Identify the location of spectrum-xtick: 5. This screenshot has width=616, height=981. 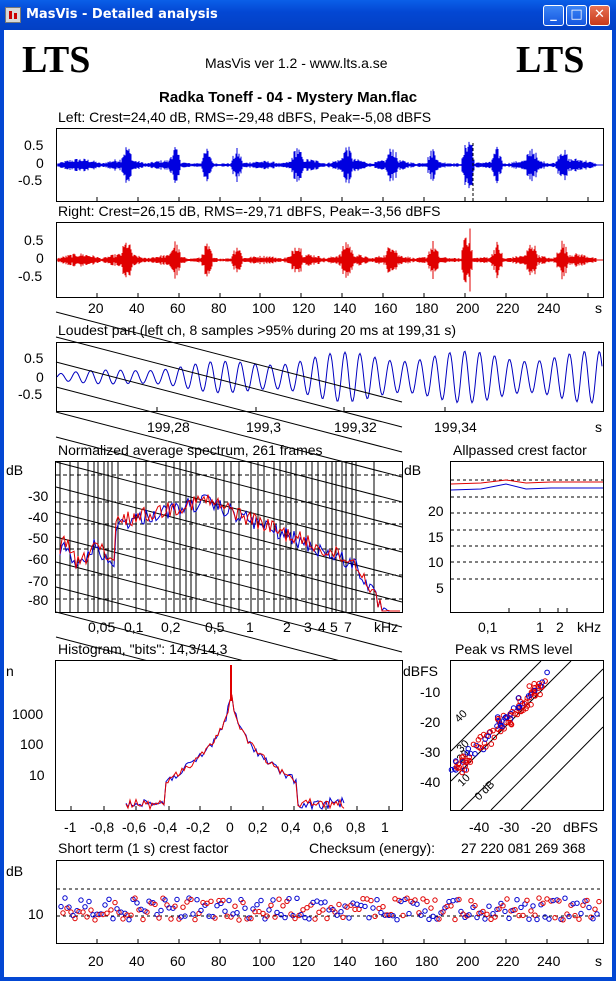
(334, 627).